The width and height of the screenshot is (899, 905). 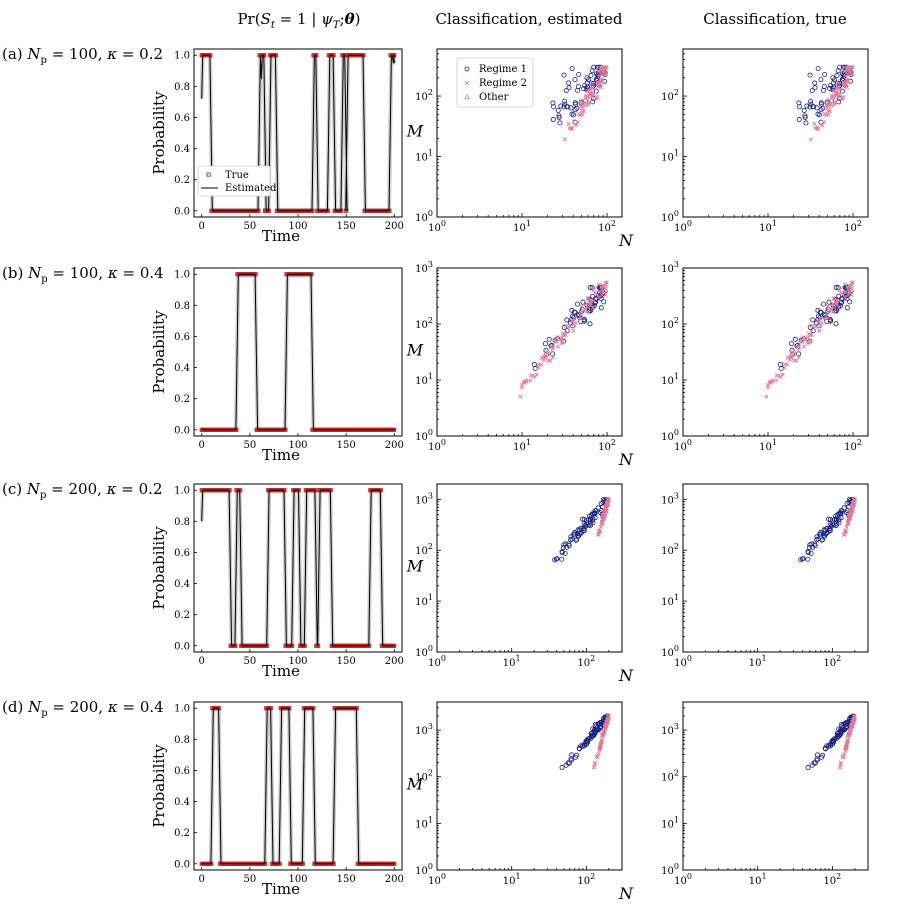 What do you see at coordinates (626, 893) in the screenshot?
I see `x-axis-label: N` at bounding box center [626, 893].